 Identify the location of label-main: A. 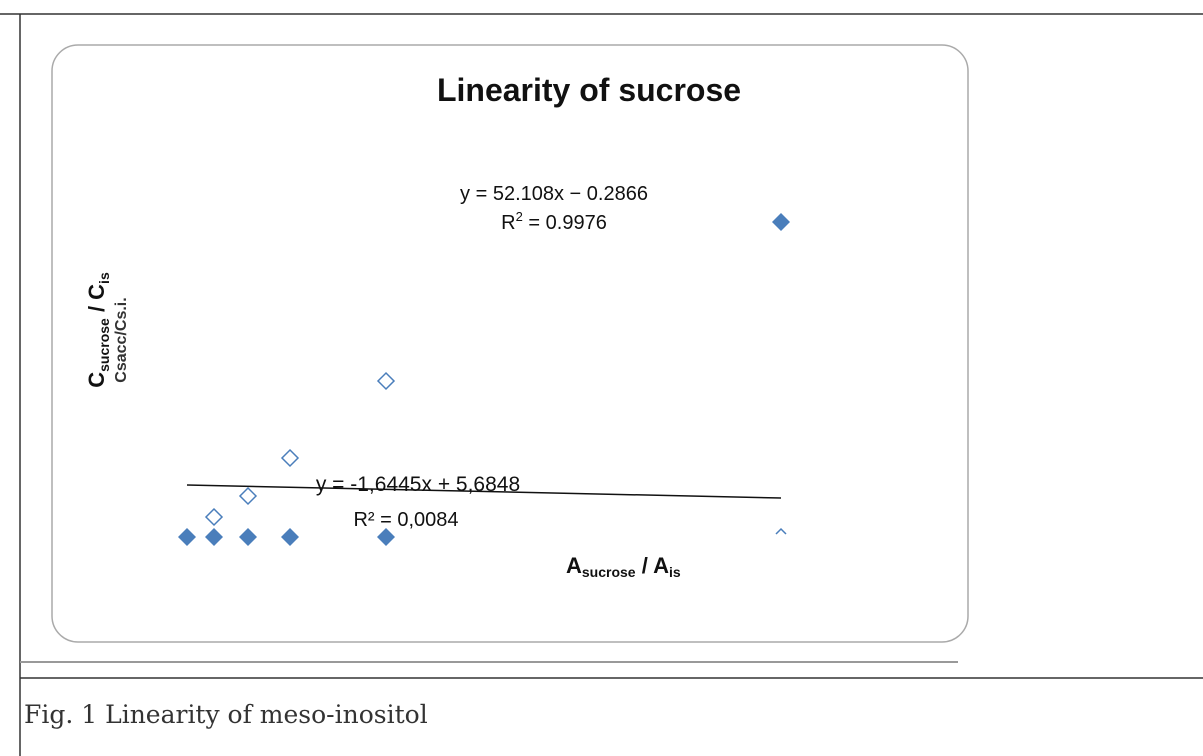
(574, 565).